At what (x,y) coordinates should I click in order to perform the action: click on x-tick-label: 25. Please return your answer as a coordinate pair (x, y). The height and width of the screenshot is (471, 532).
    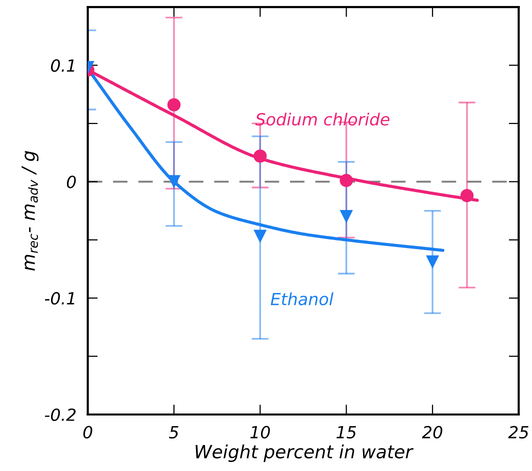
    Looking at the image, I should click on (518, 432).